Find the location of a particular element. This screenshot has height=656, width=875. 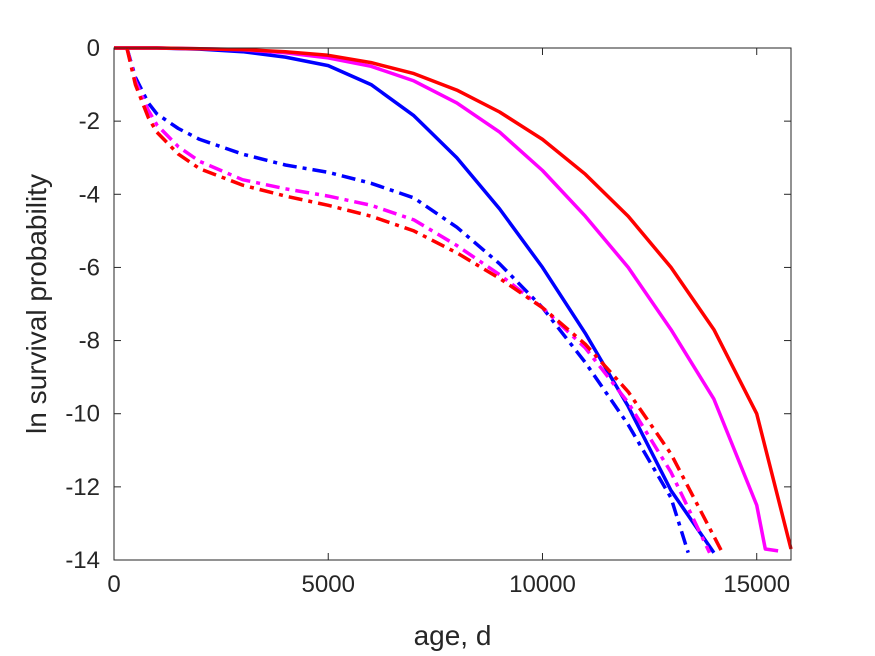

x-tick-label: 0 is located at coordinates (113, 584).